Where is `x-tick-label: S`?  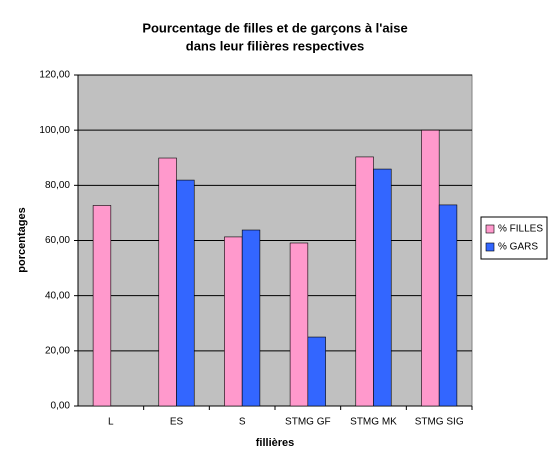 x-tick-label: S is located at coordinates (242, 422).